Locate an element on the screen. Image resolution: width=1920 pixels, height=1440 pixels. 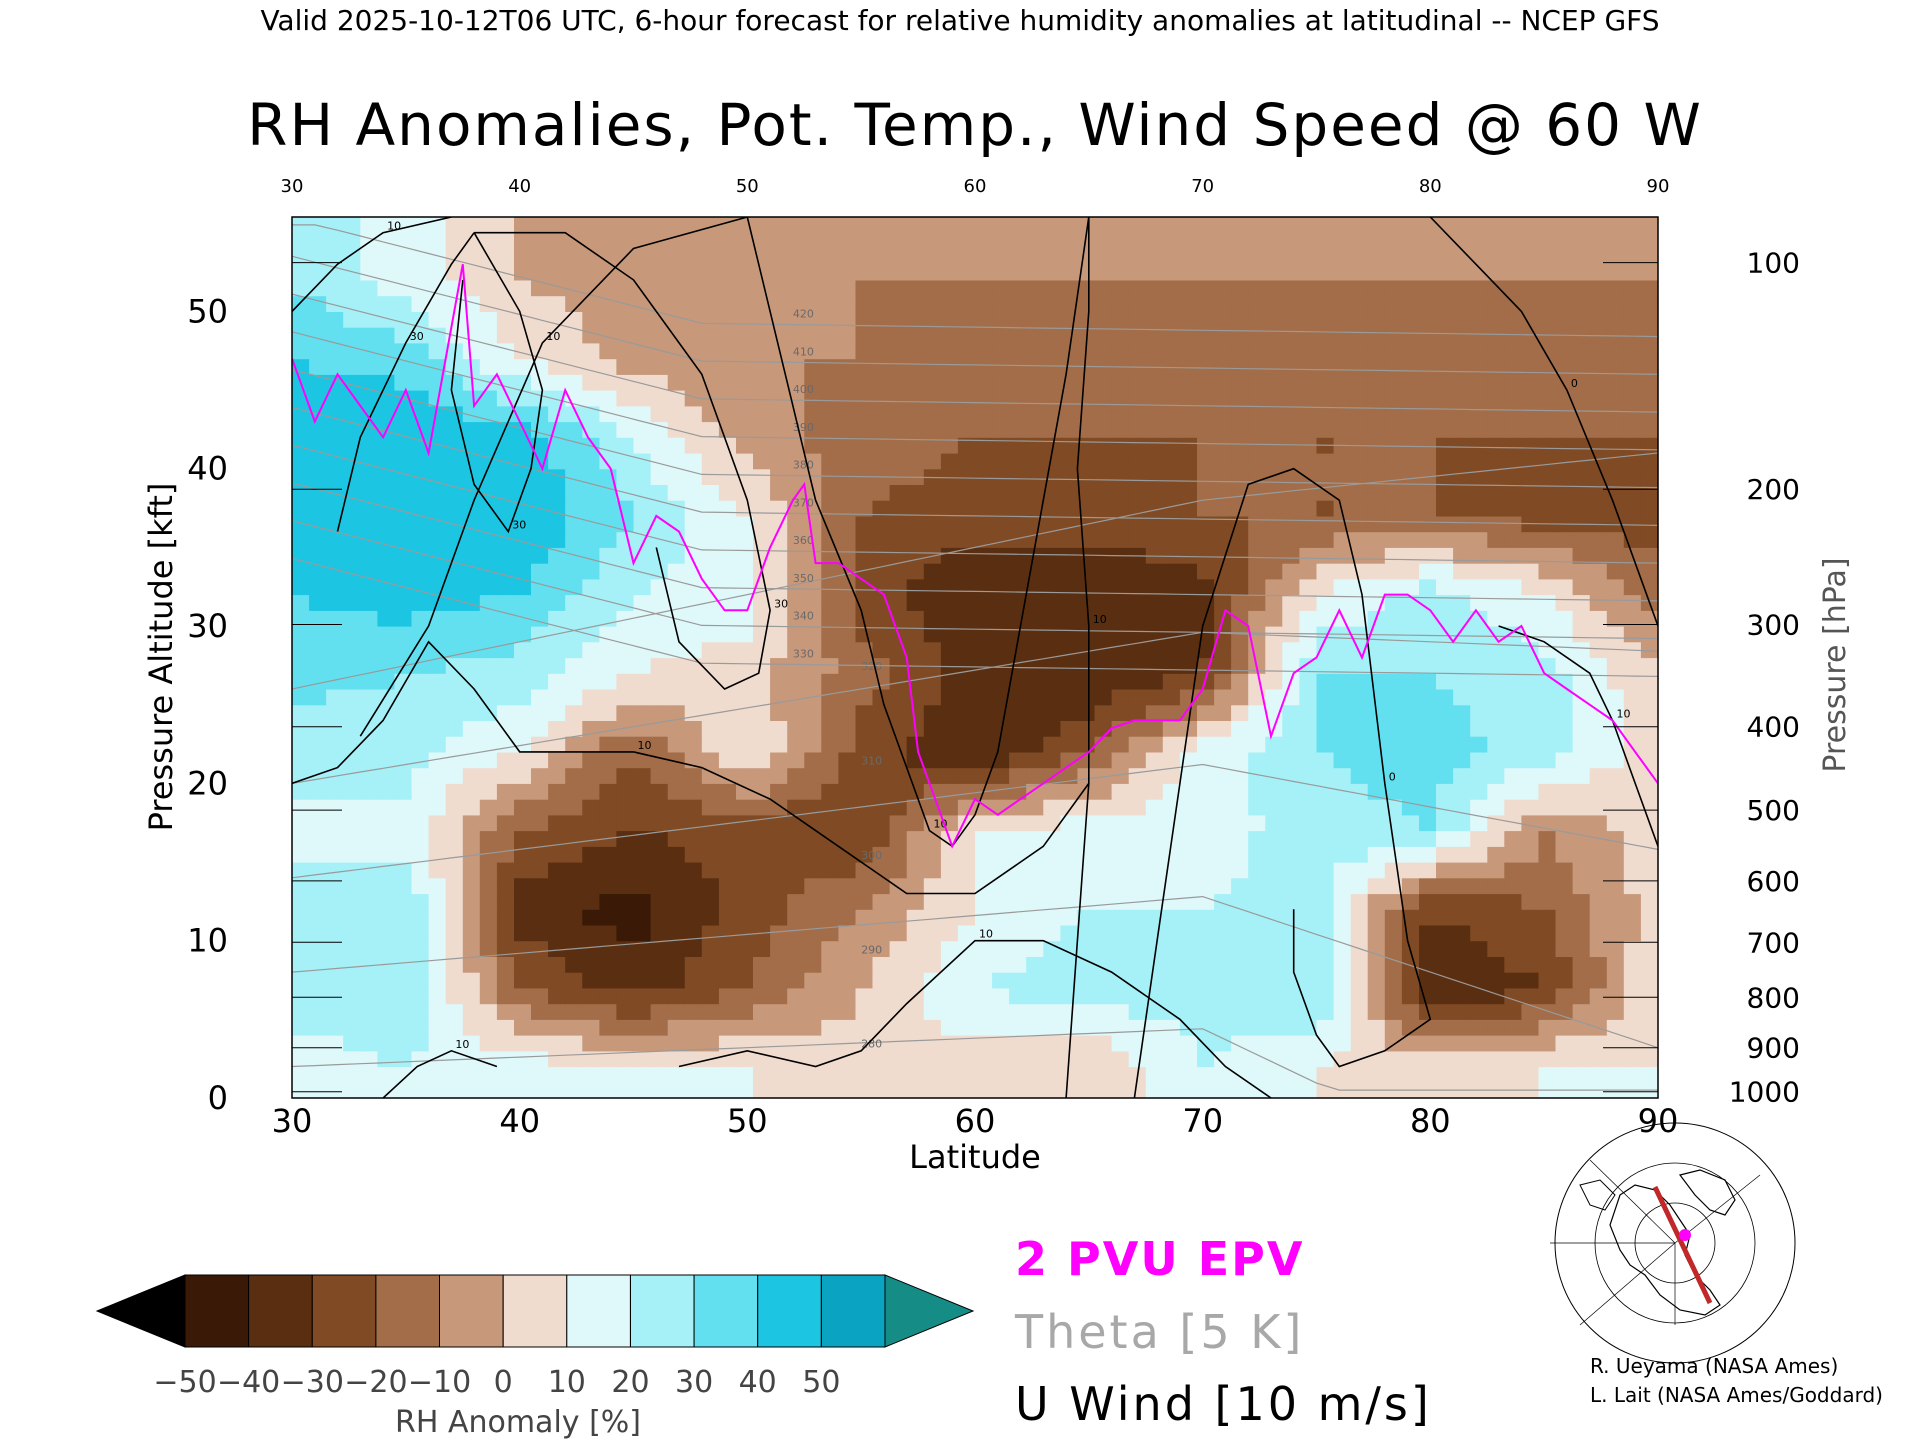
wind-contour-label: 10 is located at coordinates (553, 336).